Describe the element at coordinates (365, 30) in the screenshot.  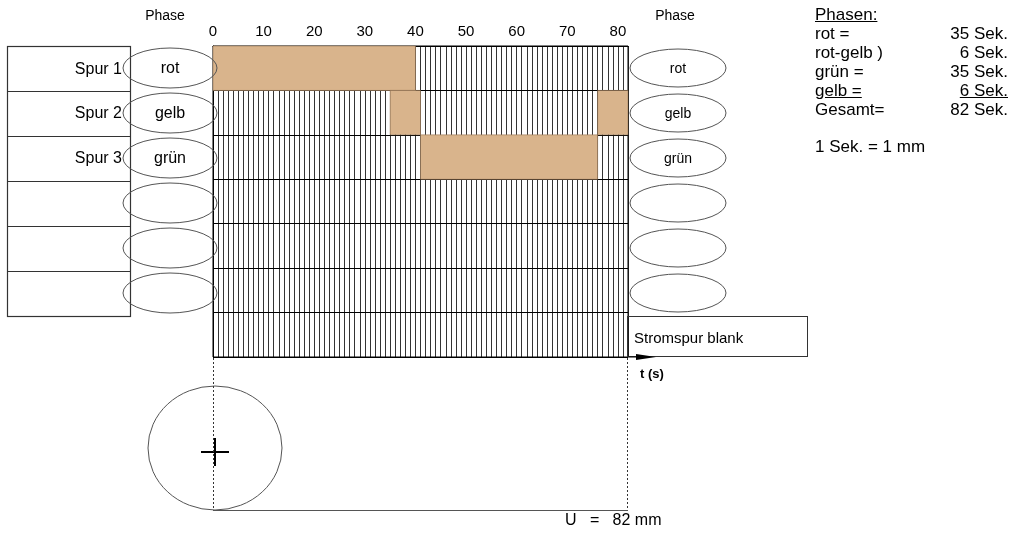
I see `x-tick-label: 30` at that location.